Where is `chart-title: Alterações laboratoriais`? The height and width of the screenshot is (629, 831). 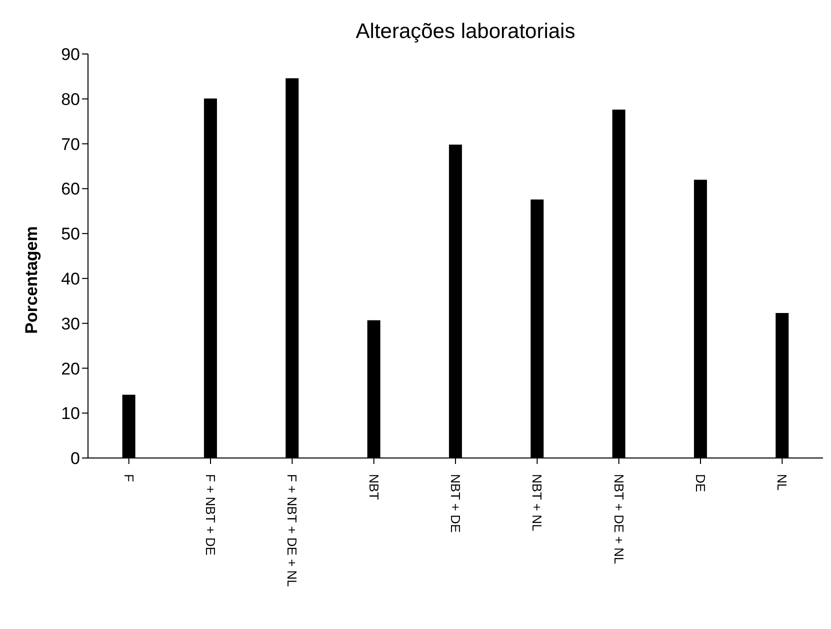 chart-title: Alterações laboratoriais is located at coordinates (465, 32).